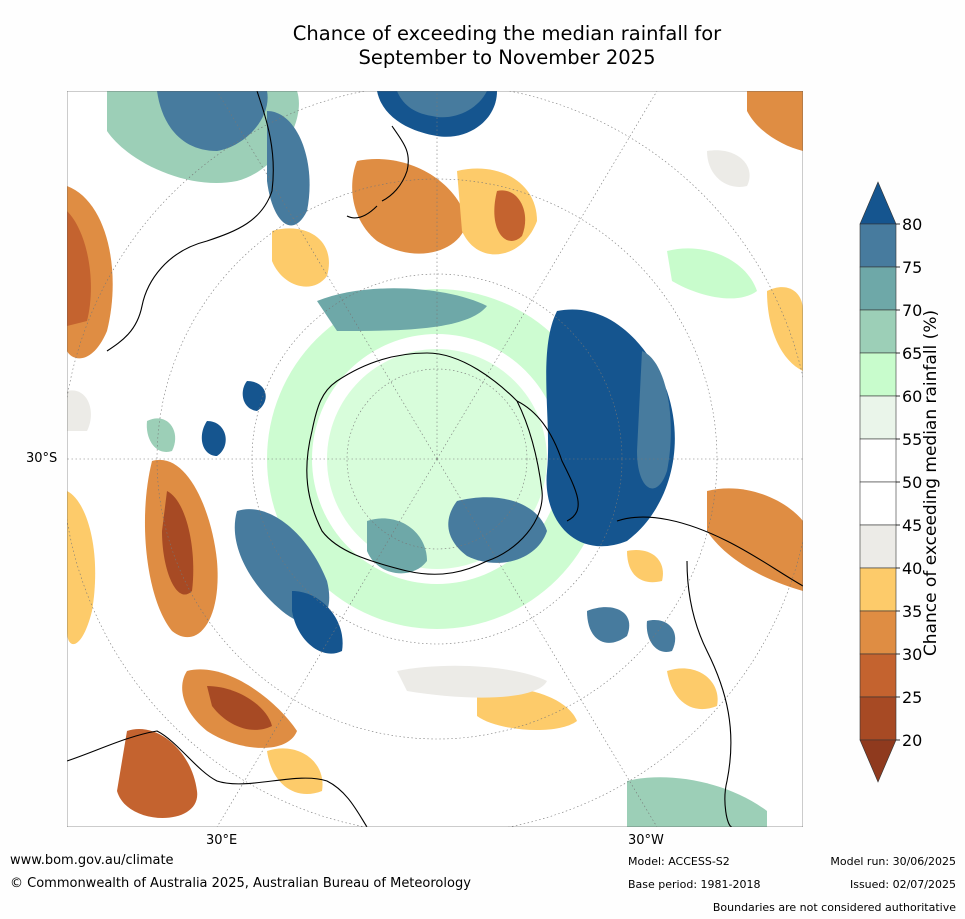 The width and height of the screenshot is (965, 919). I want to click on colorbar-tick-label: 70, so click(912, 310).